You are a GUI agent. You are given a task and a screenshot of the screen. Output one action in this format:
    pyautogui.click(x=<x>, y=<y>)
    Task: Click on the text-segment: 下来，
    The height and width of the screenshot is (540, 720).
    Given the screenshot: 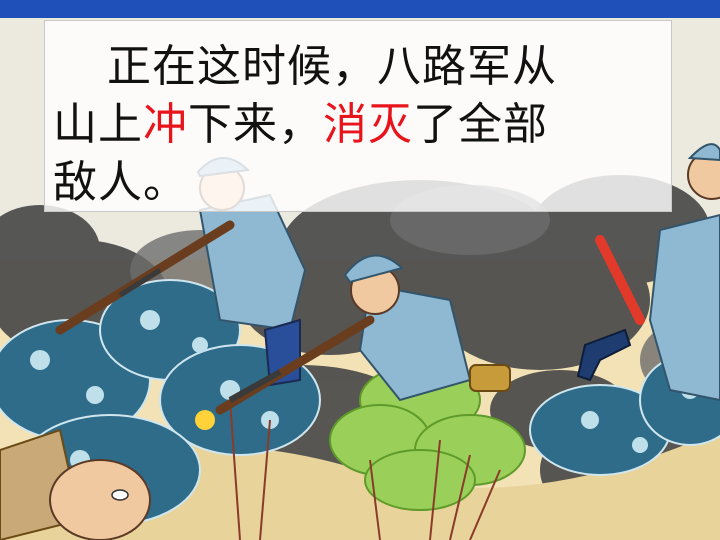 What is the action you would take?
    pyautogui.click(x=255, y=124)
    